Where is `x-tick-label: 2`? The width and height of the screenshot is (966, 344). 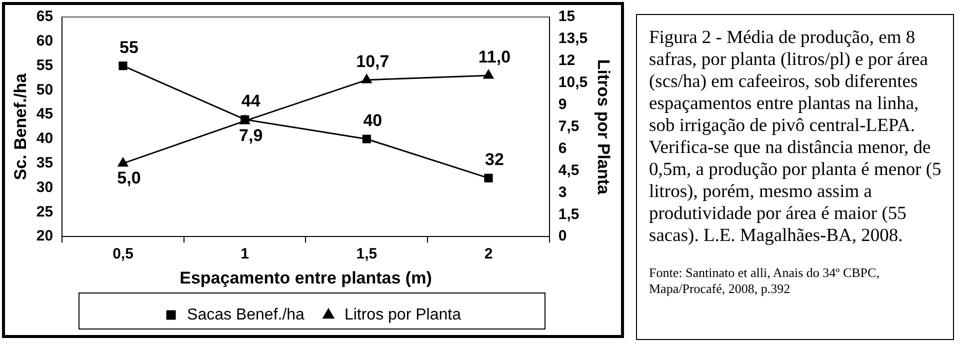
x-tick-label: 2 is located at coordinates (488, 254).